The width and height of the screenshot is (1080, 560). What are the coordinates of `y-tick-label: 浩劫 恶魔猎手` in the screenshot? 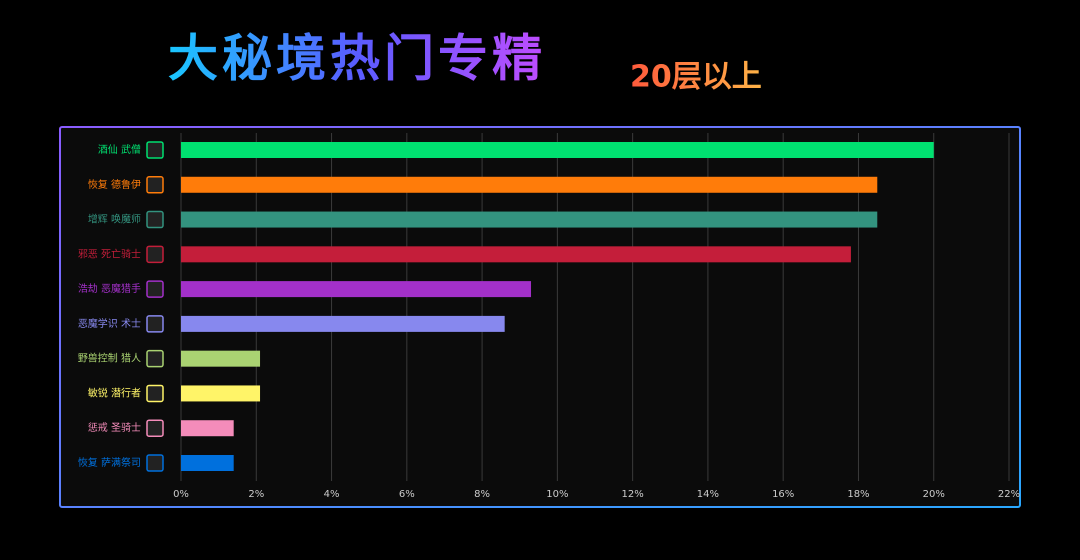 It's located at (109, 288).